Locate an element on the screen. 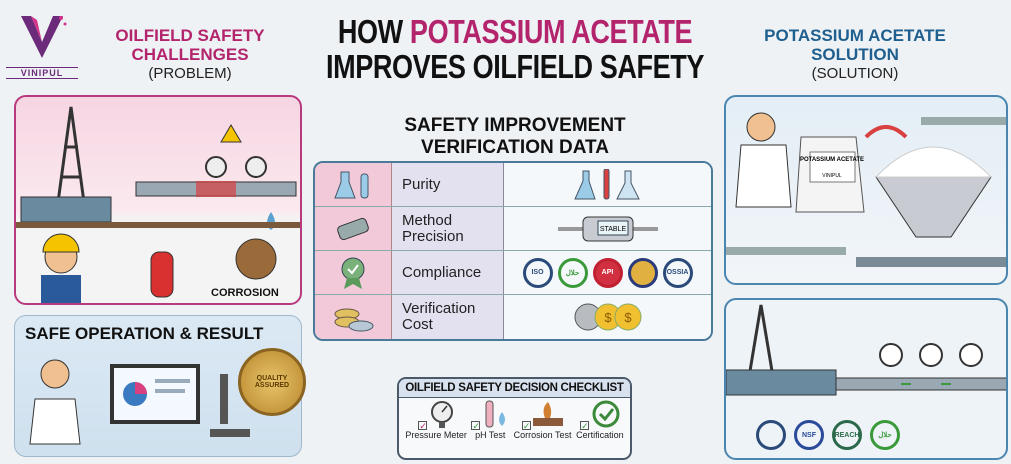  table-row: Compliance ISO حلال API OSSIA is located at coordinates (513, 273).